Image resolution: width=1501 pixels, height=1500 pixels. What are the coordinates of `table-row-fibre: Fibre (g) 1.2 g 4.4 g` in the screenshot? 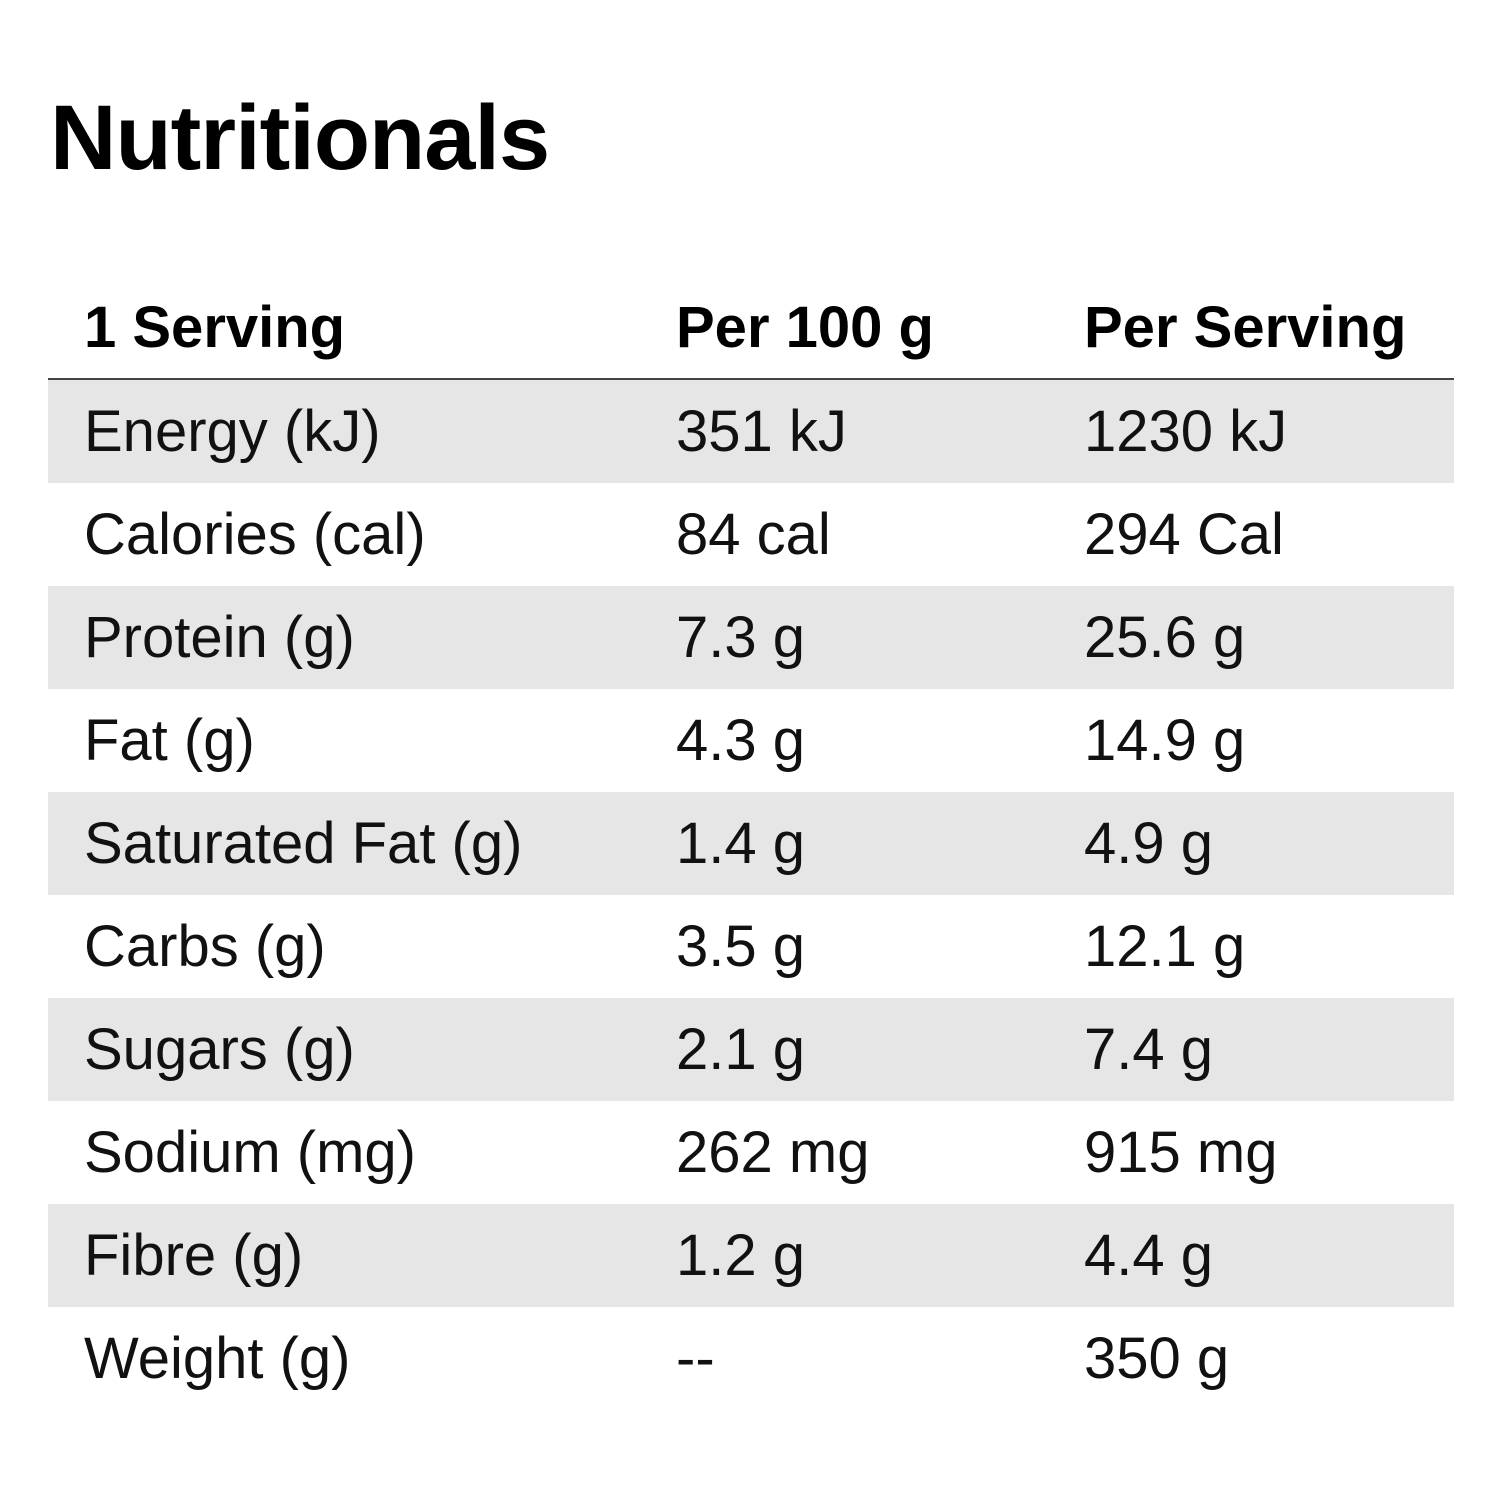 It's located at (751, 1255).